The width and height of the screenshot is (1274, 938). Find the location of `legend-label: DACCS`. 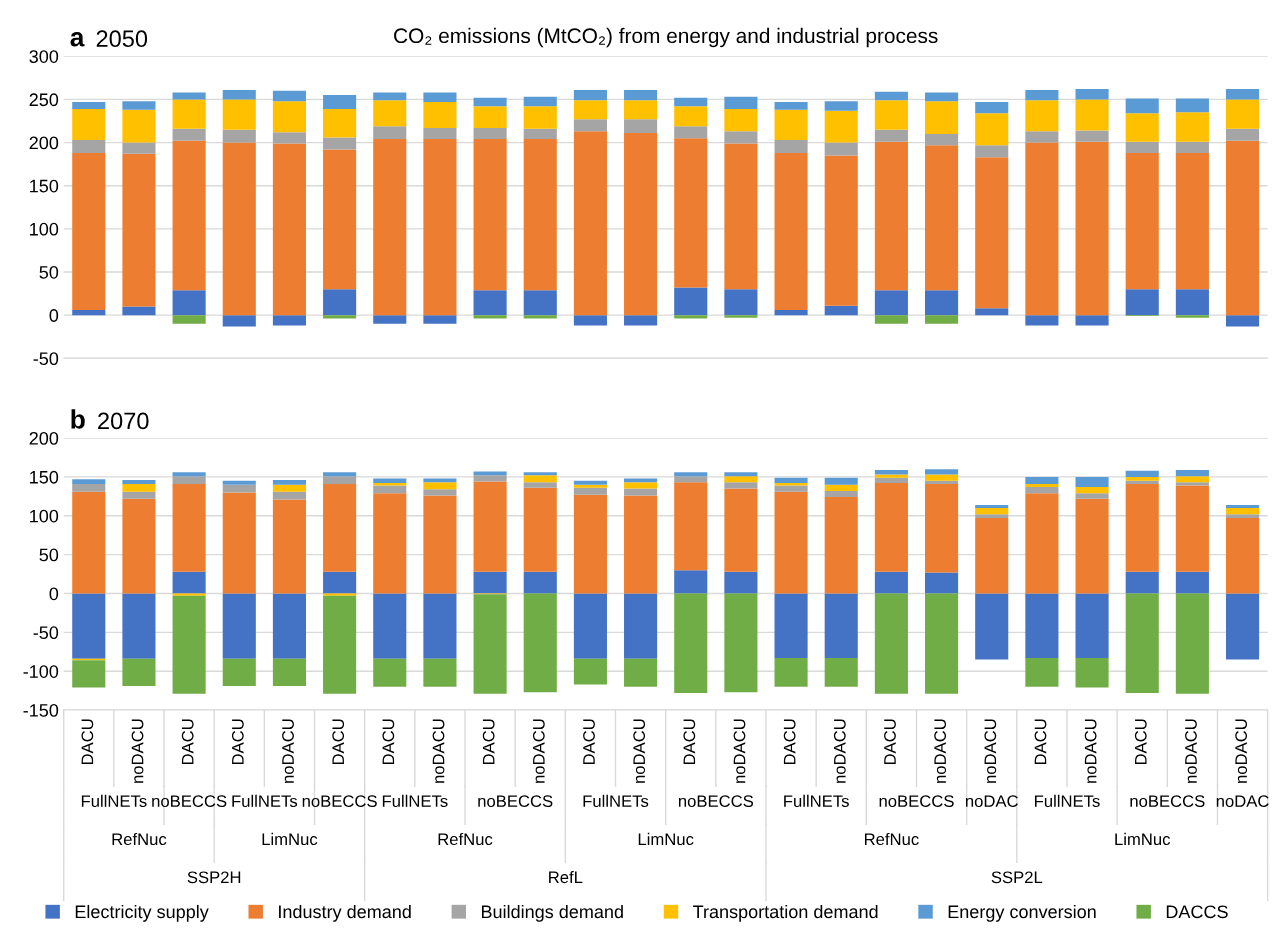

legend-label: DACCS is located at coordinates (1197, 912).